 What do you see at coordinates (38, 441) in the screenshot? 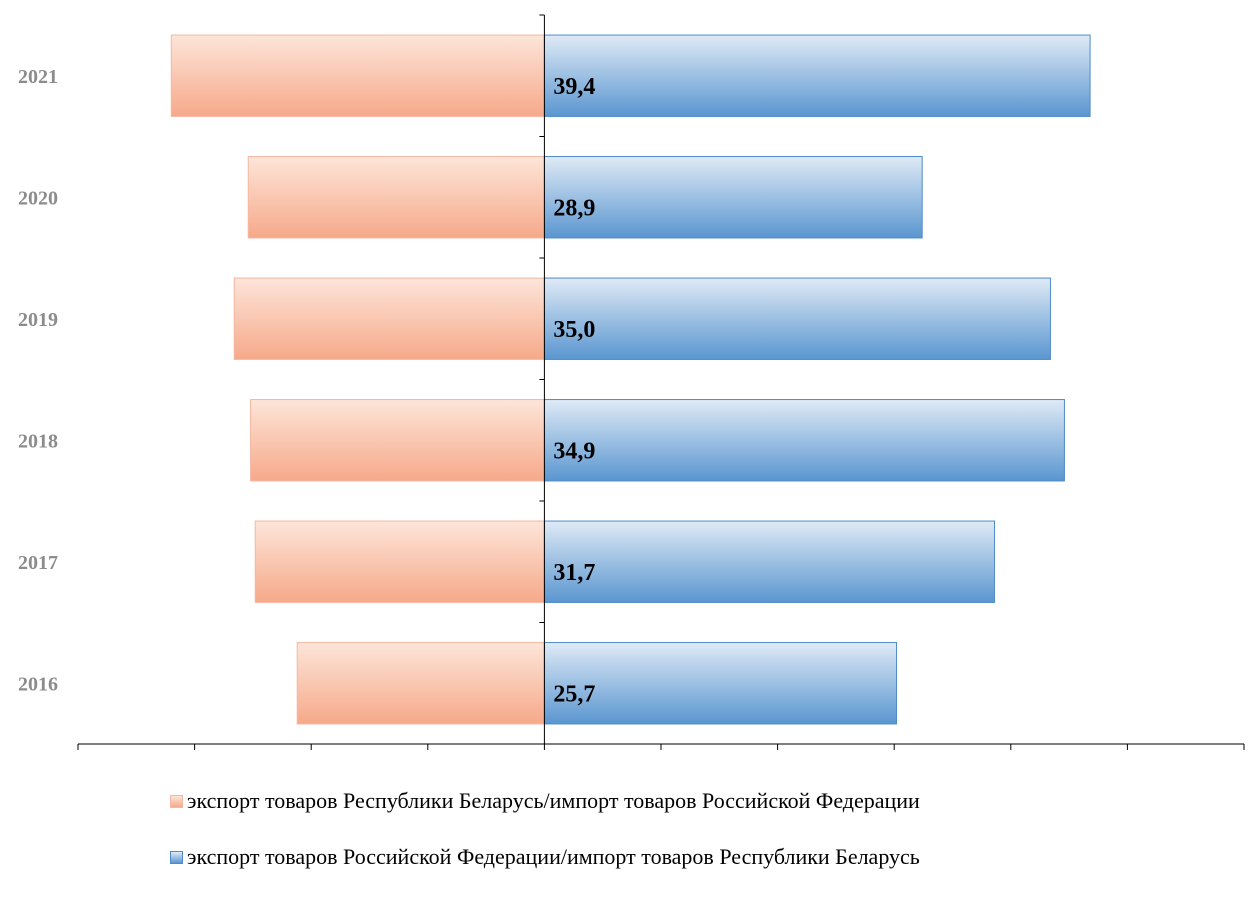
I see `y-tick-label-2018: 2018` at bounding box center [38, 441].